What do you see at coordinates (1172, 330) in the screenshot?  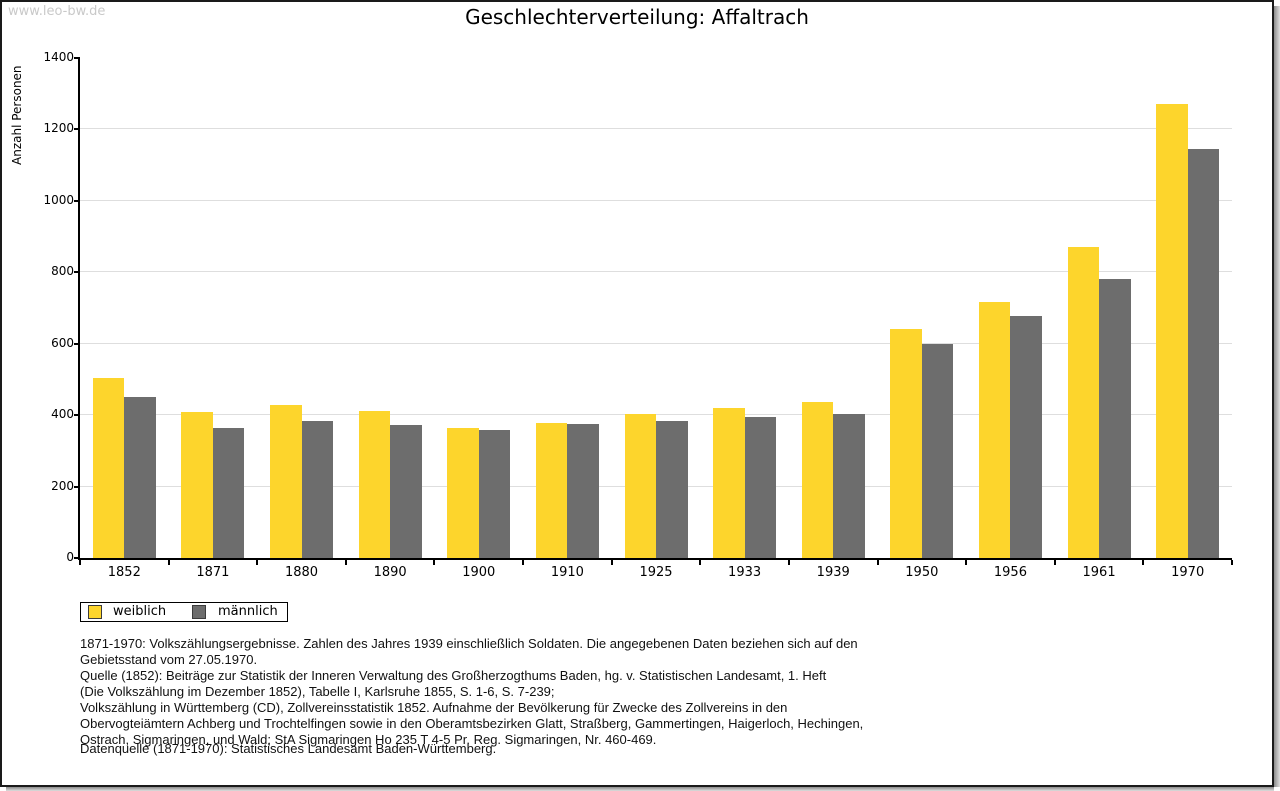 I see `bar-weiblich-1970` at bounding box center [1172, 330].